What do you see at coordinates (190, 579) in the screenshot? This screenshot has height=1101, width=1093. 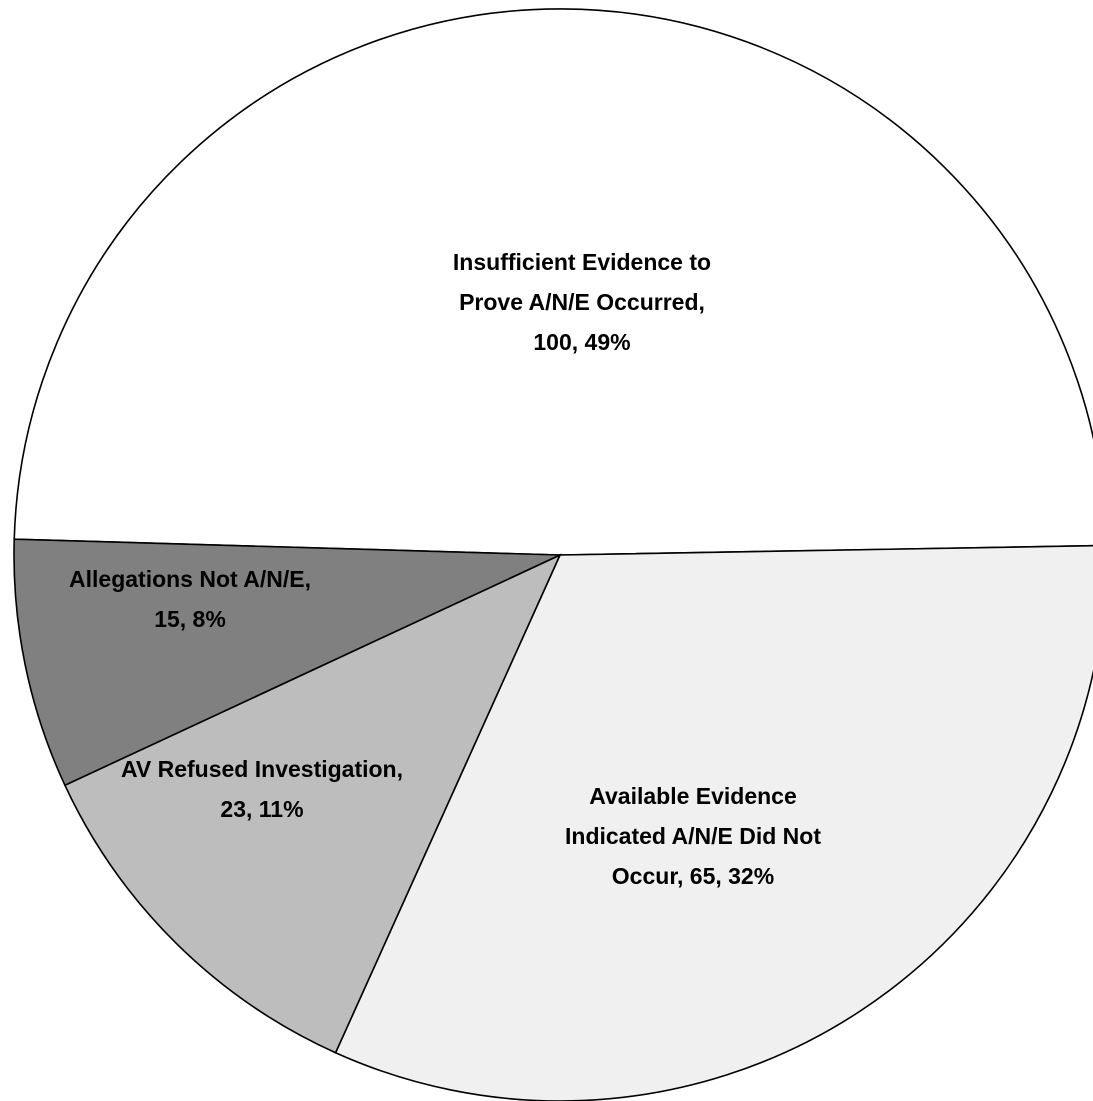 I see `slice-label-line: Allegations Not A/N/E,` at bounding box center [190, 579].